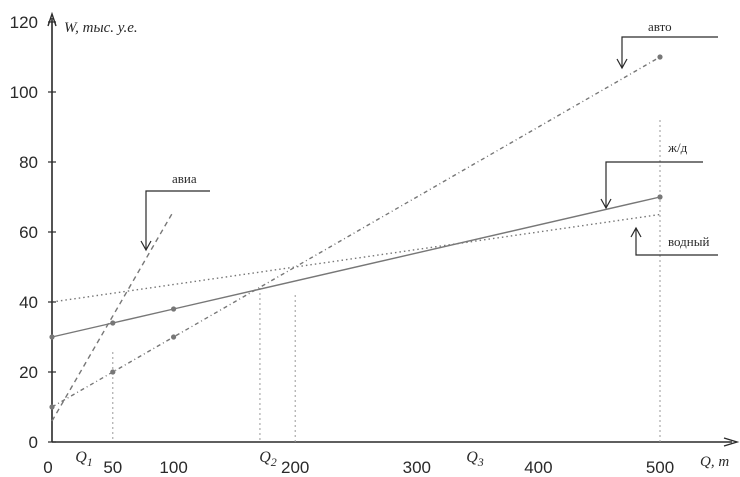 Image resolution: width=740 pixels, height=477 pixels. I want to click on y-tick-label: 60, so click(28, 232).